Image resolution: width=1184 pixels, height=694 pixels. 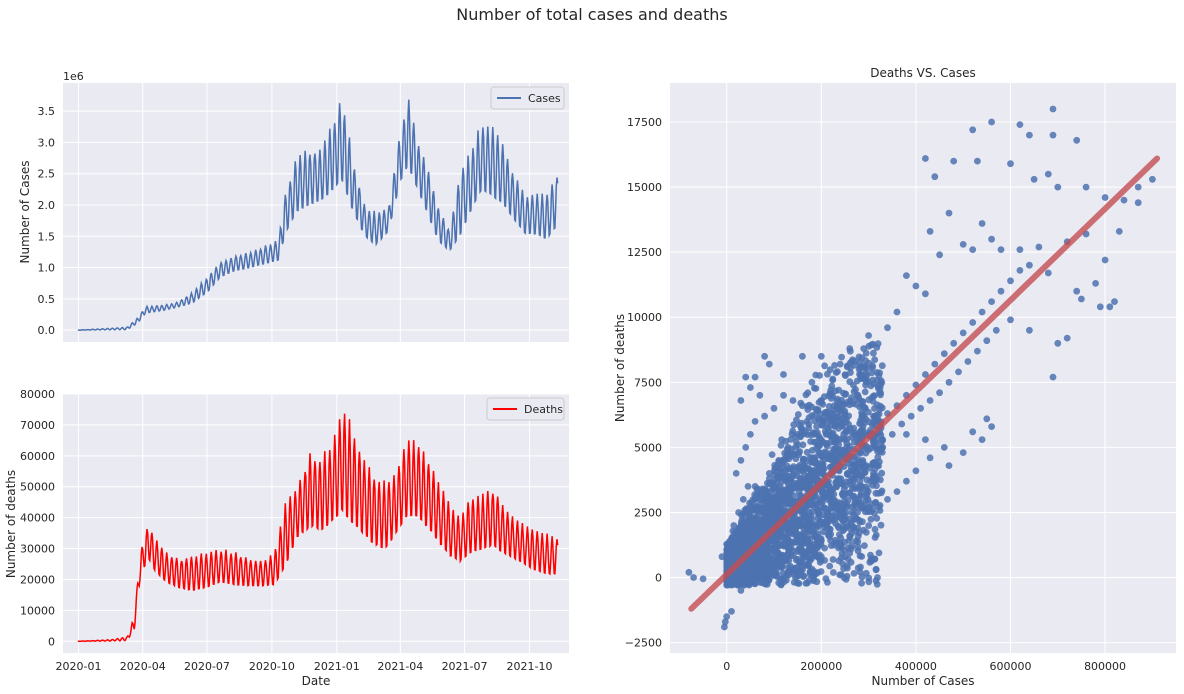 I want to click on cases-legend-box, so click(x=527, y=98).